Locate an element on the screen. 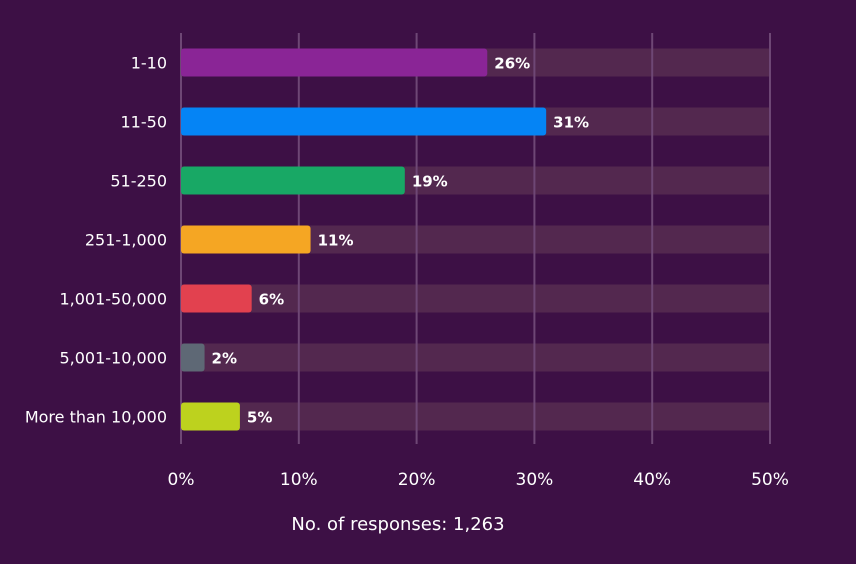 The image size is (856, 564). category-label: 251-1,000 is located at coordinates (126, 240).